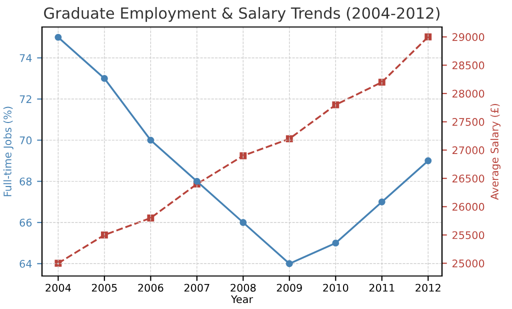 The image size is (512, 309). I want to click on y-tick-label: 70, so click(26, 140).